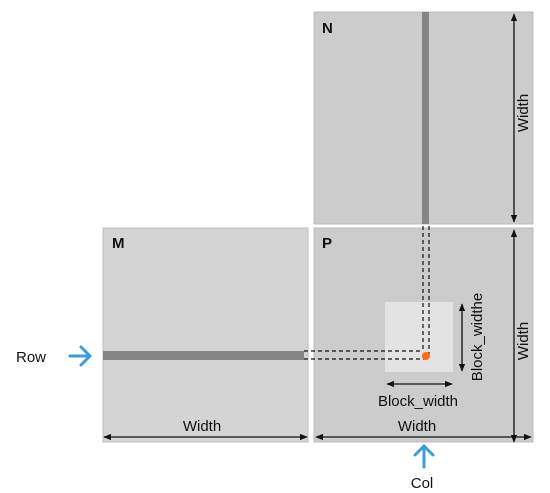 The width and height of the screenshot is (550, 493). What do you see at coordinates (202, 426) in the screenshot?
I see `m-width-label: Width` at bounding box center [202, 426].